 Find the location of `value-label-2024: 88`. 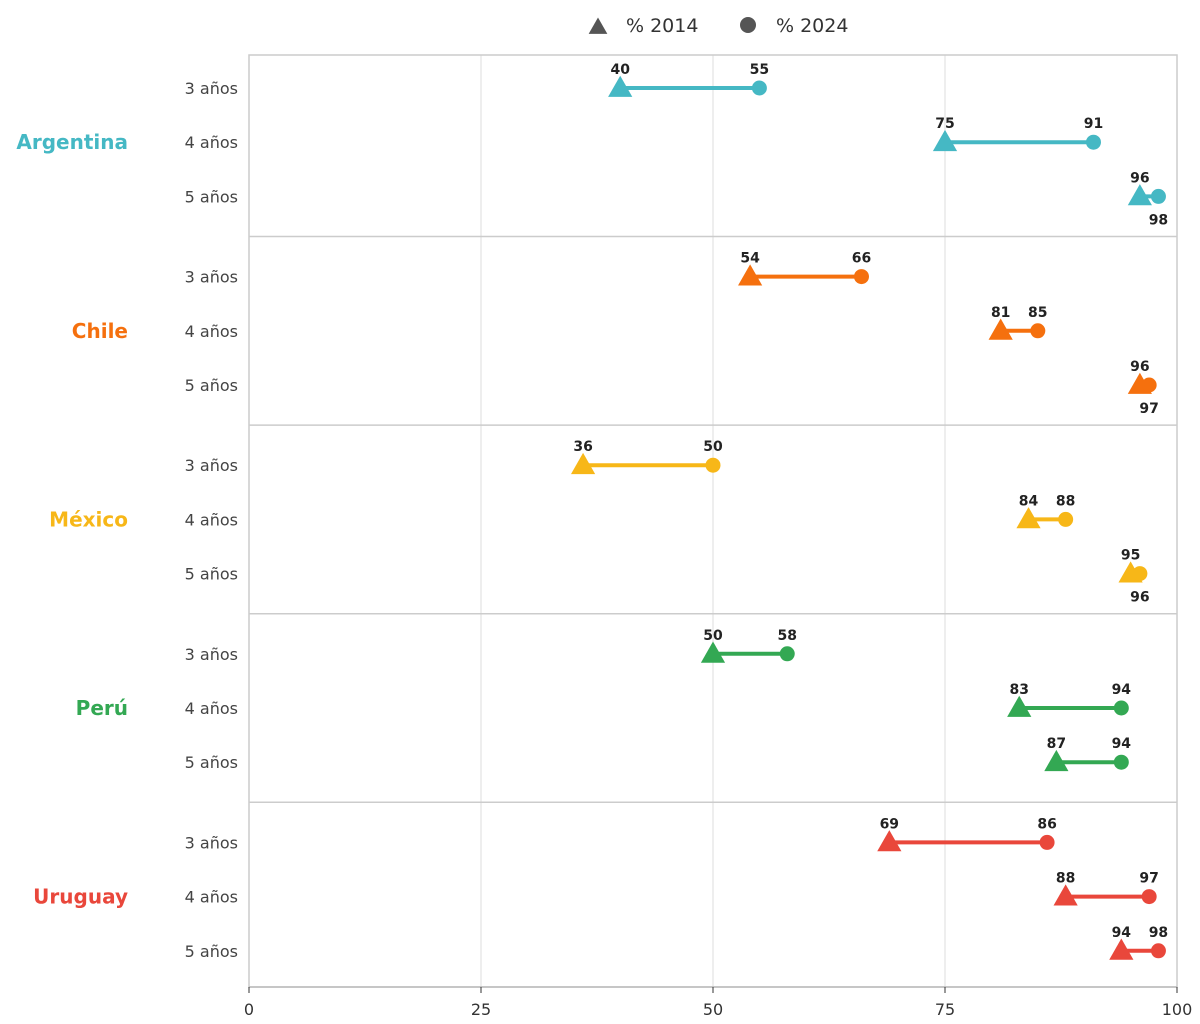

value-label-2024: 88 is located at coordinates (1065, 501).